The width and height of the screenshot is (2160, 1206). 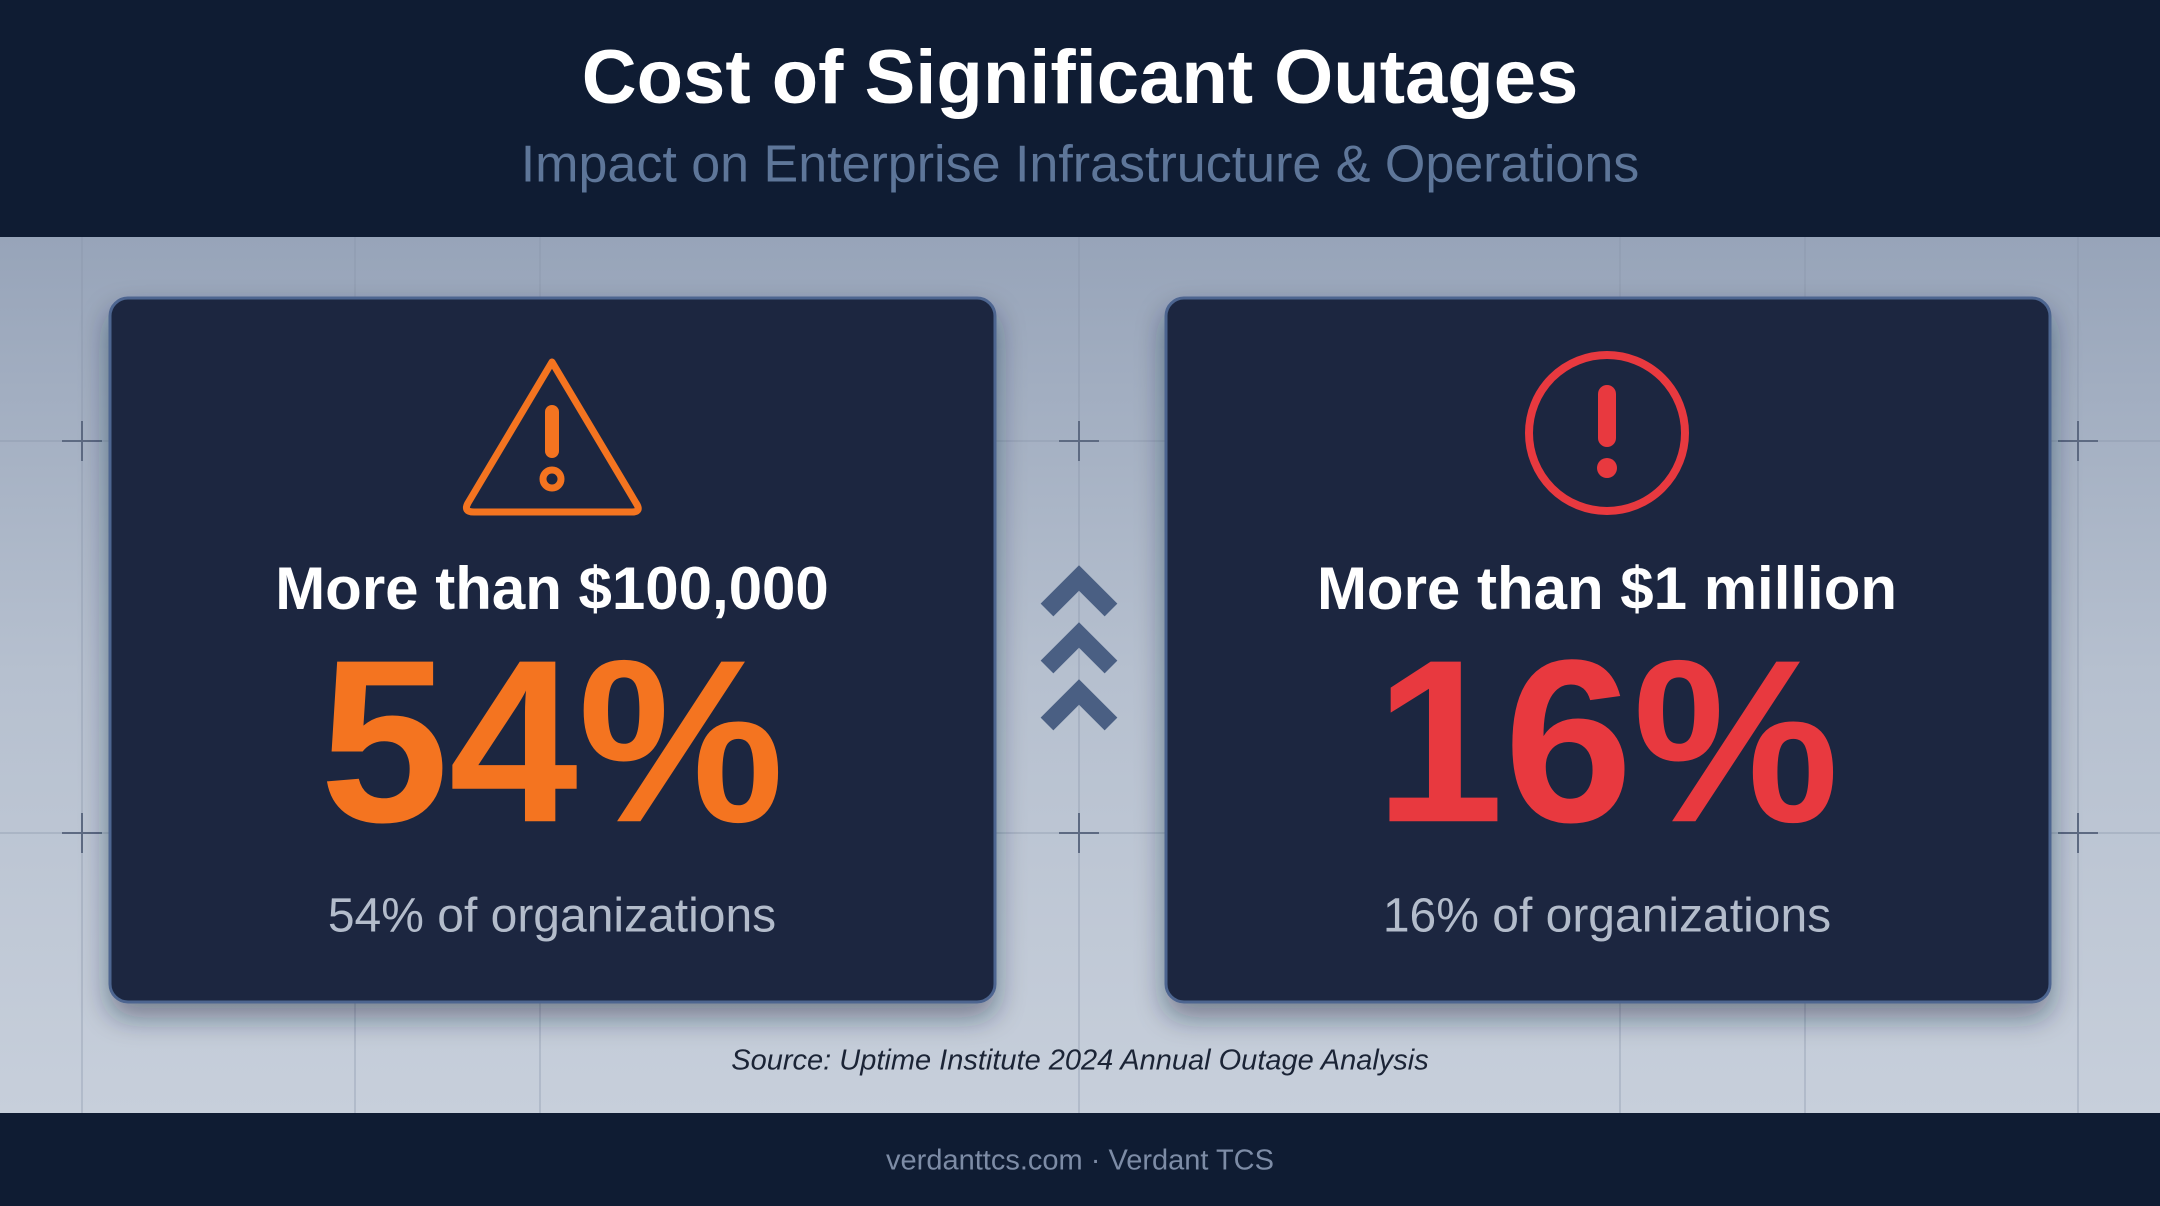 I want to click on card-caption: 54% of organizations, so click(x=552, y=916).